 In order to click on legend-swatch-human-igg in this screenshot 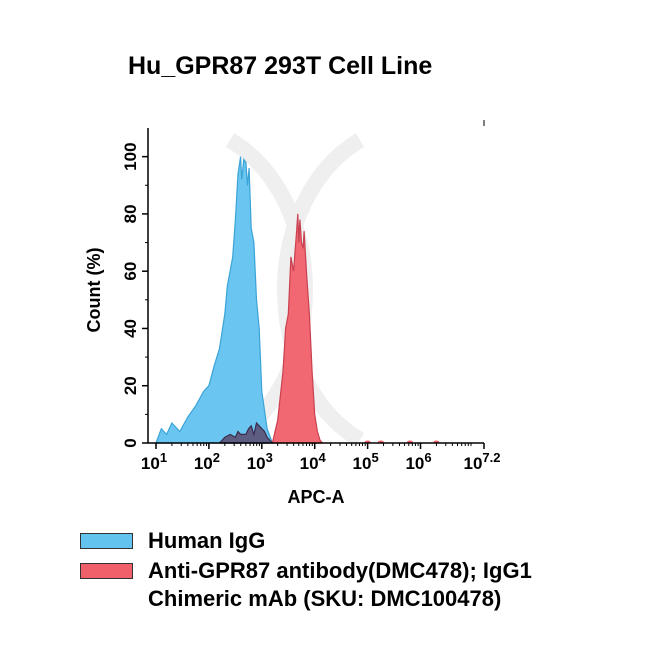, I will do `click(106, 541)`.